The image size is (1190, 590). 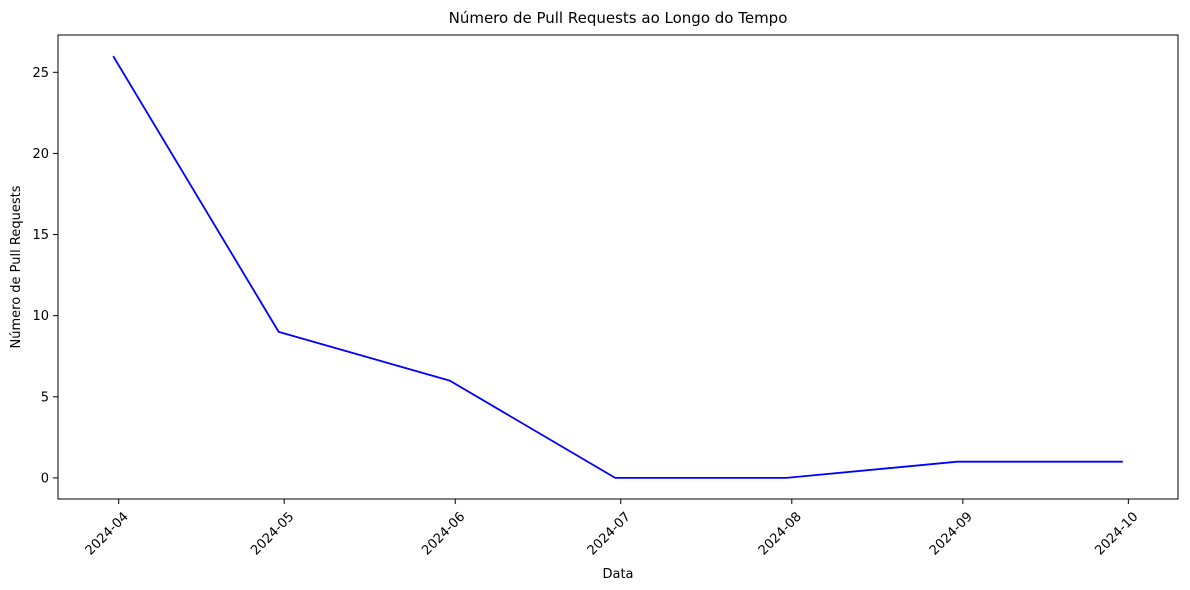 What do you see at coordinates (107, 533) in the screenshot?
I see `x-tick-label: 2024-04` at bounding box center [107, 533].